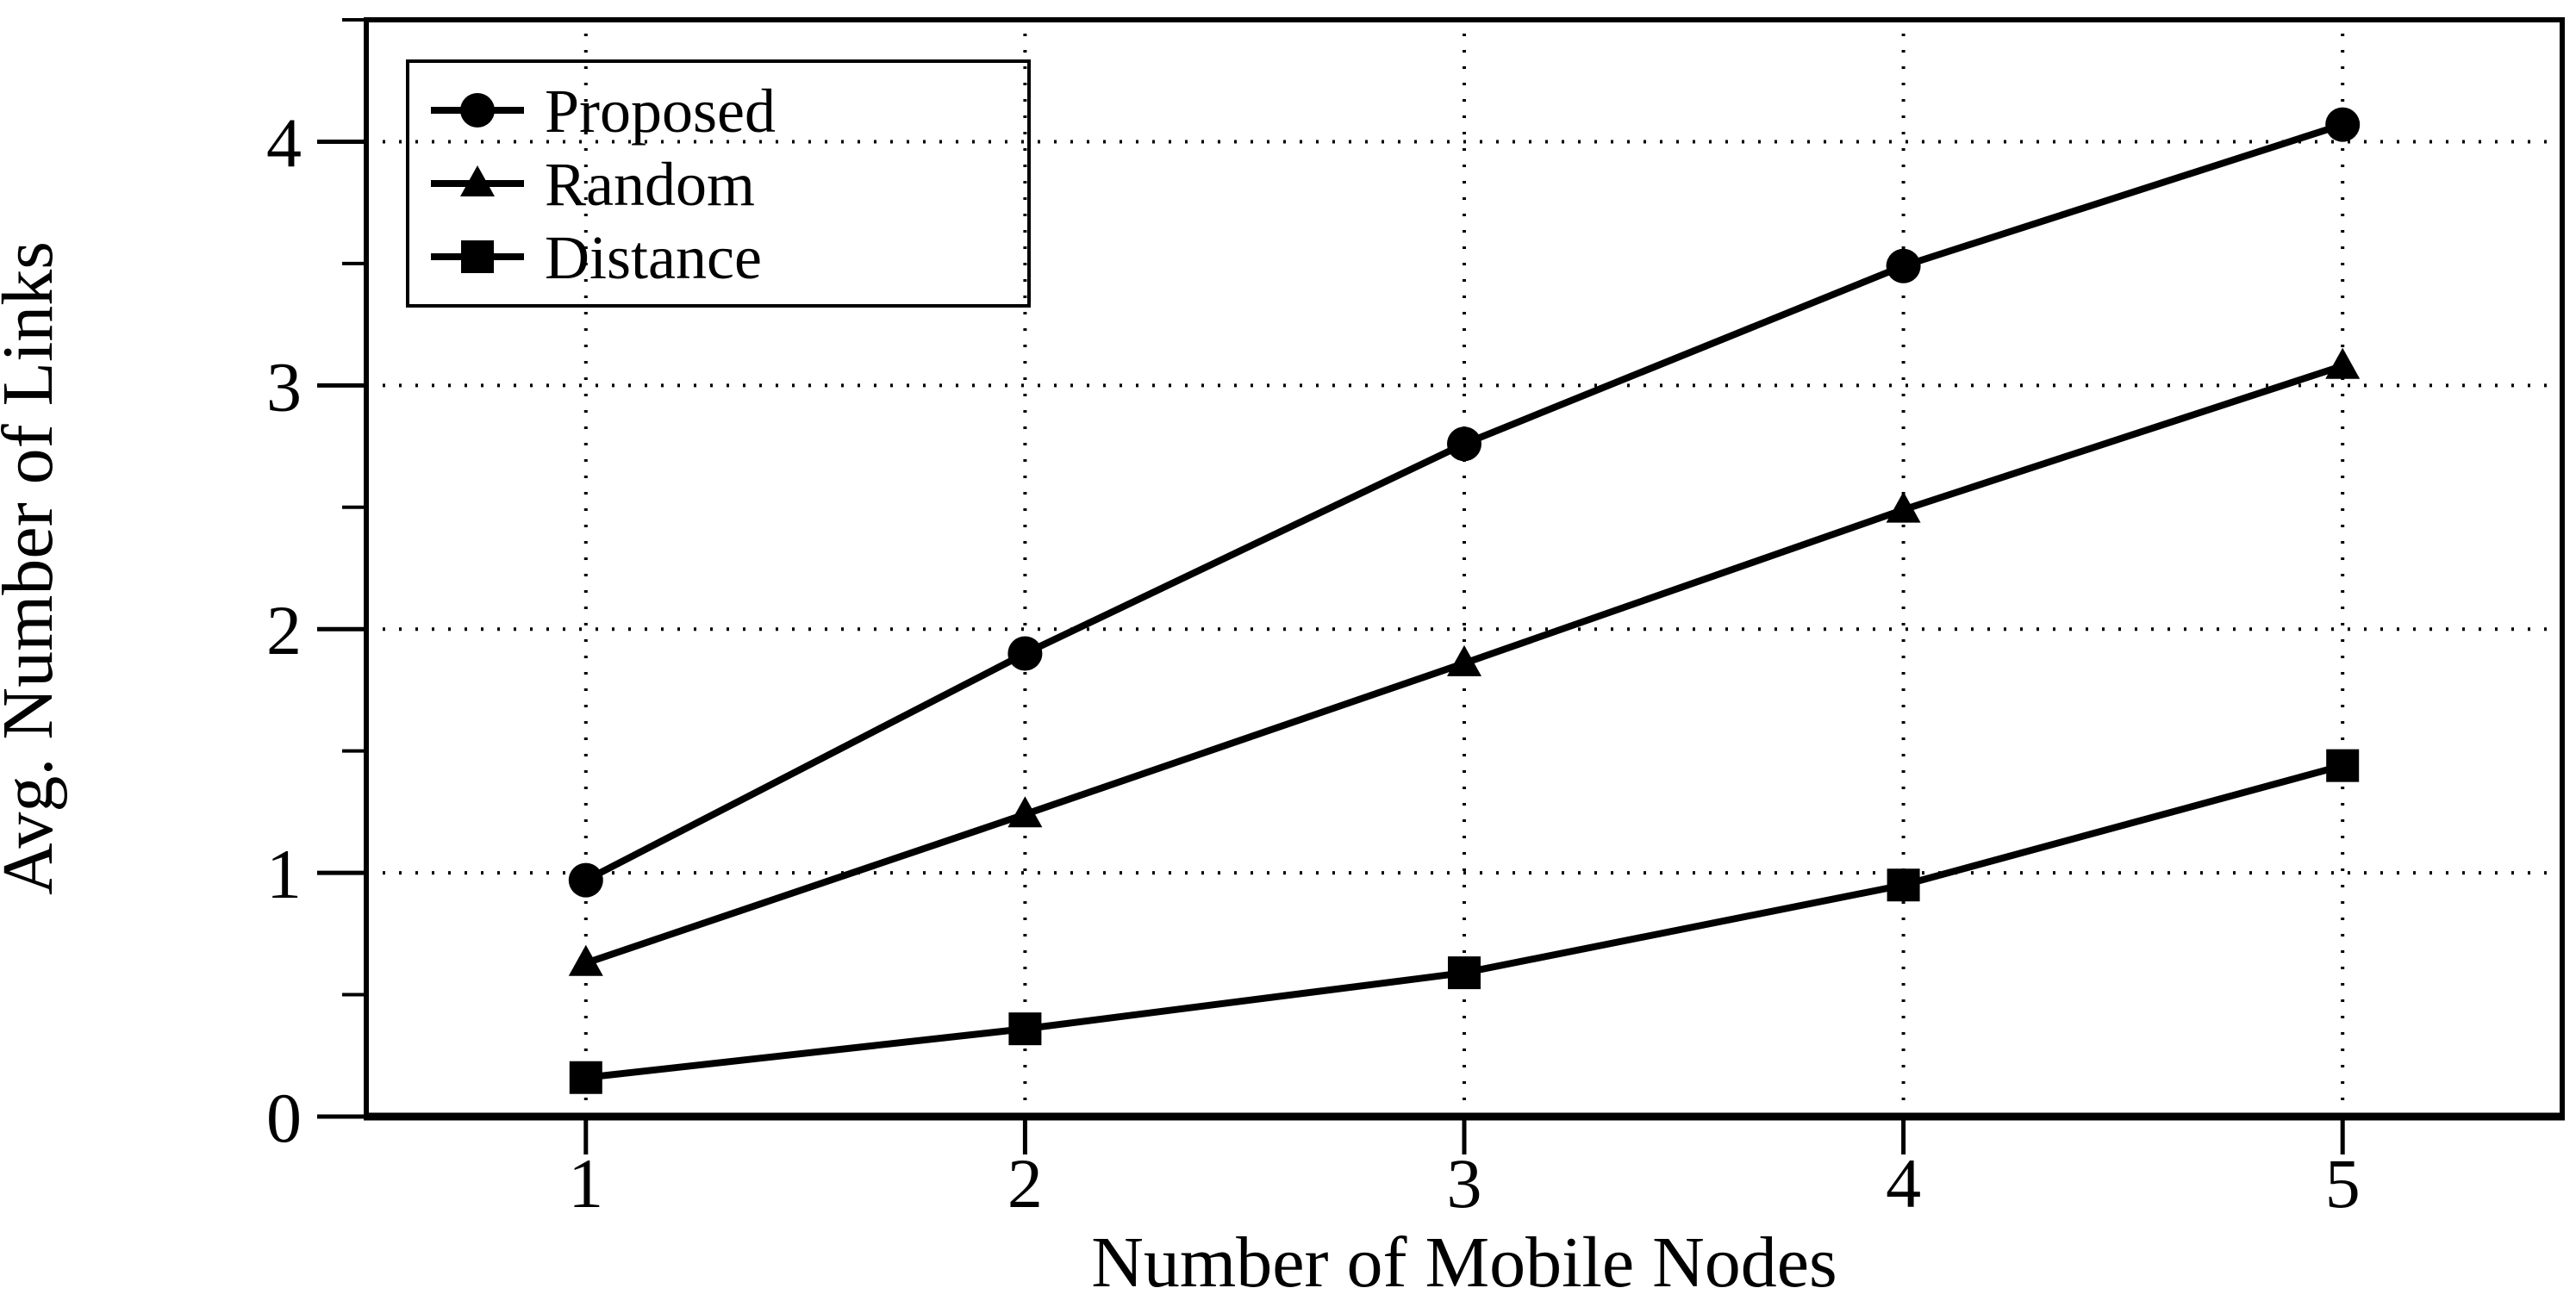 The image size is (2576, 1313). I want to click on x-tick-label: 5, so click(2343, 1183).